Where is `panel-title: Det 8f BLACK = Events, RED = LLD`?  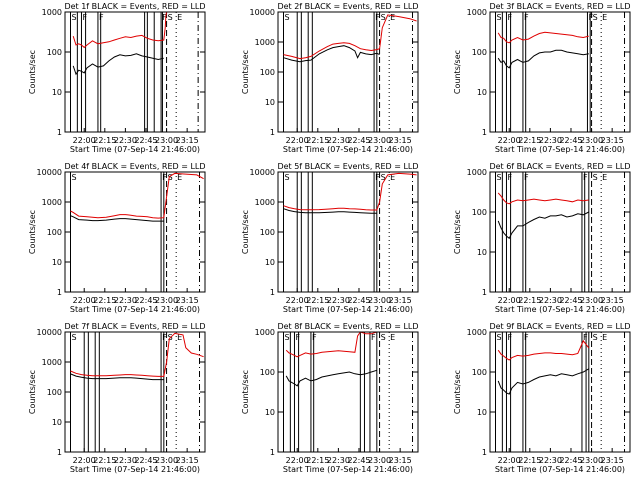 panel-title: Det 8f BLACK = Events, RED = LLD is located at coordinates (347, 326).